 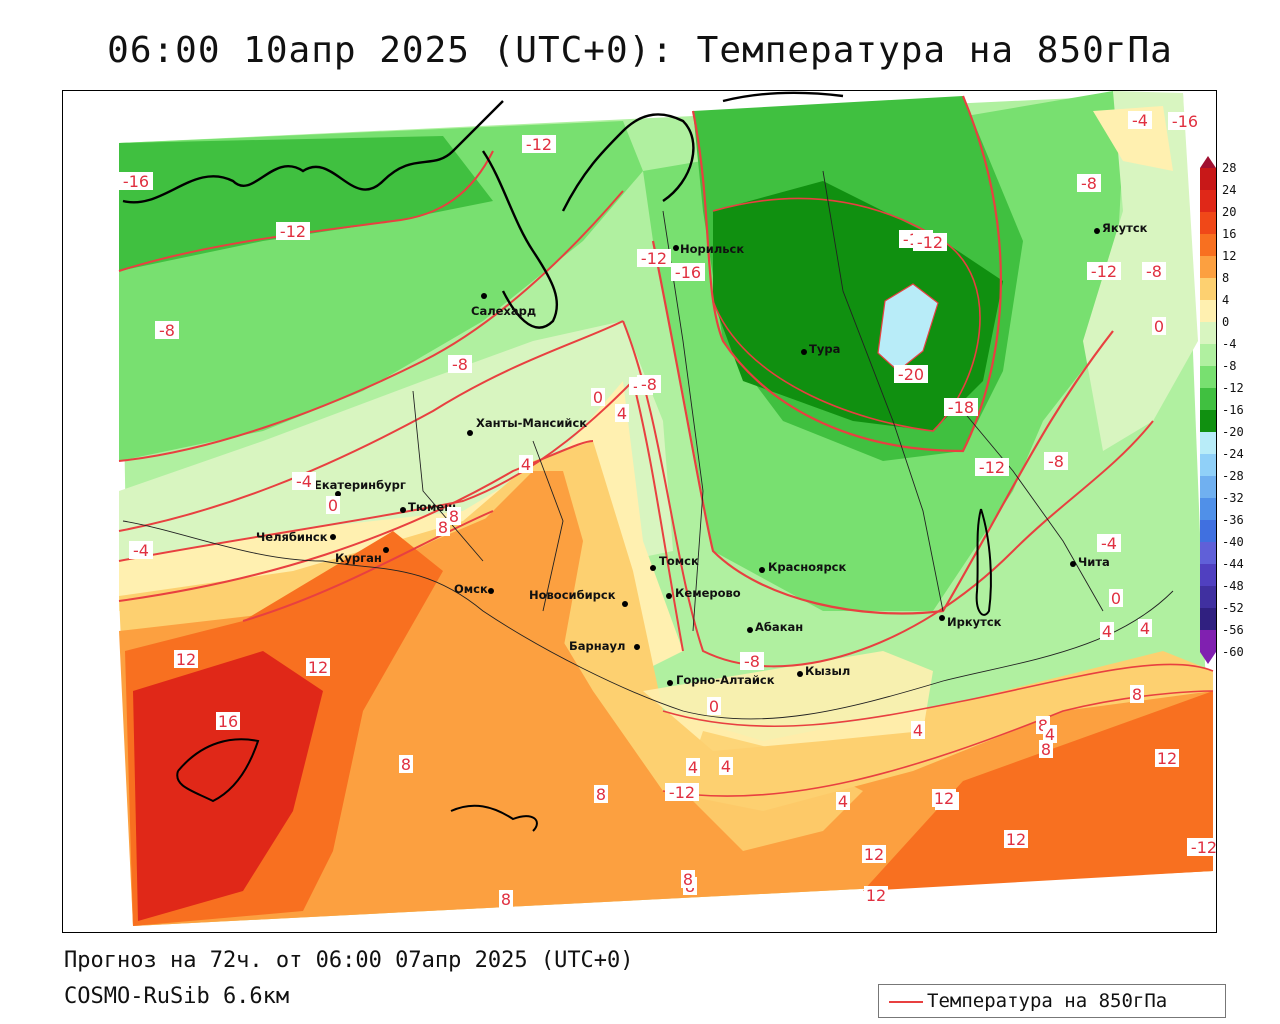 I want to click on svg-text: Красноярск, so click(x=807, y=567).